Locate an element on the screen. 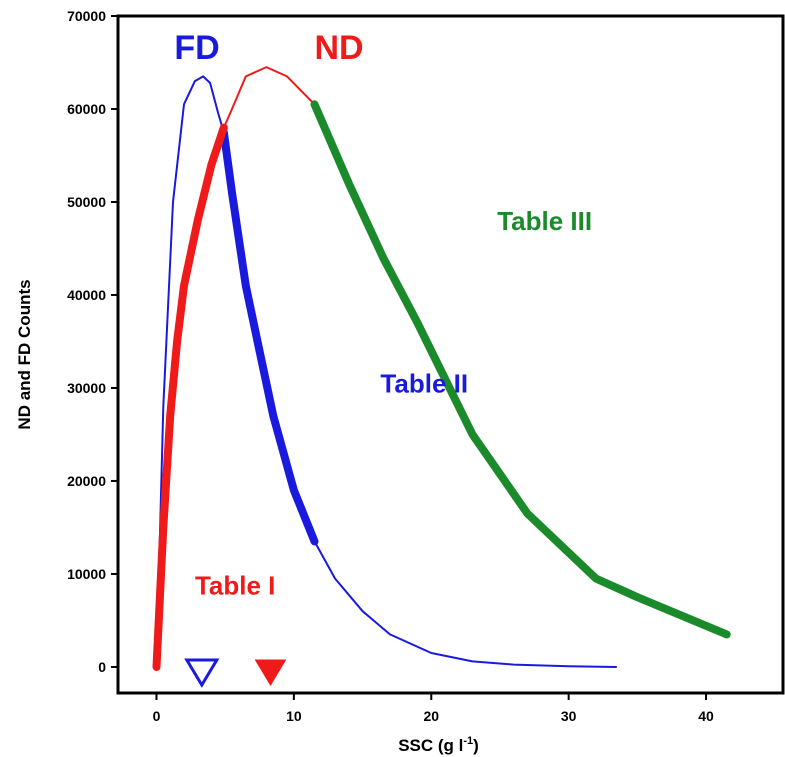  x-tick-label: 30 is located at coordinates (569, 716).